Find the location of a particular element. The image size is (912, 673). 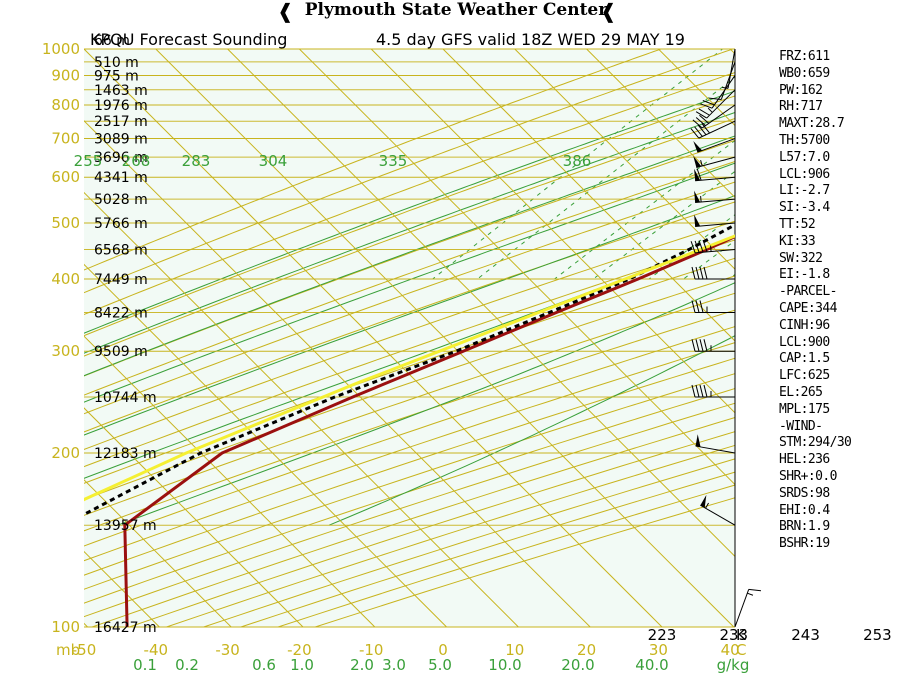

temperature-tick-label: -40 is located at coordinates (156, 650).